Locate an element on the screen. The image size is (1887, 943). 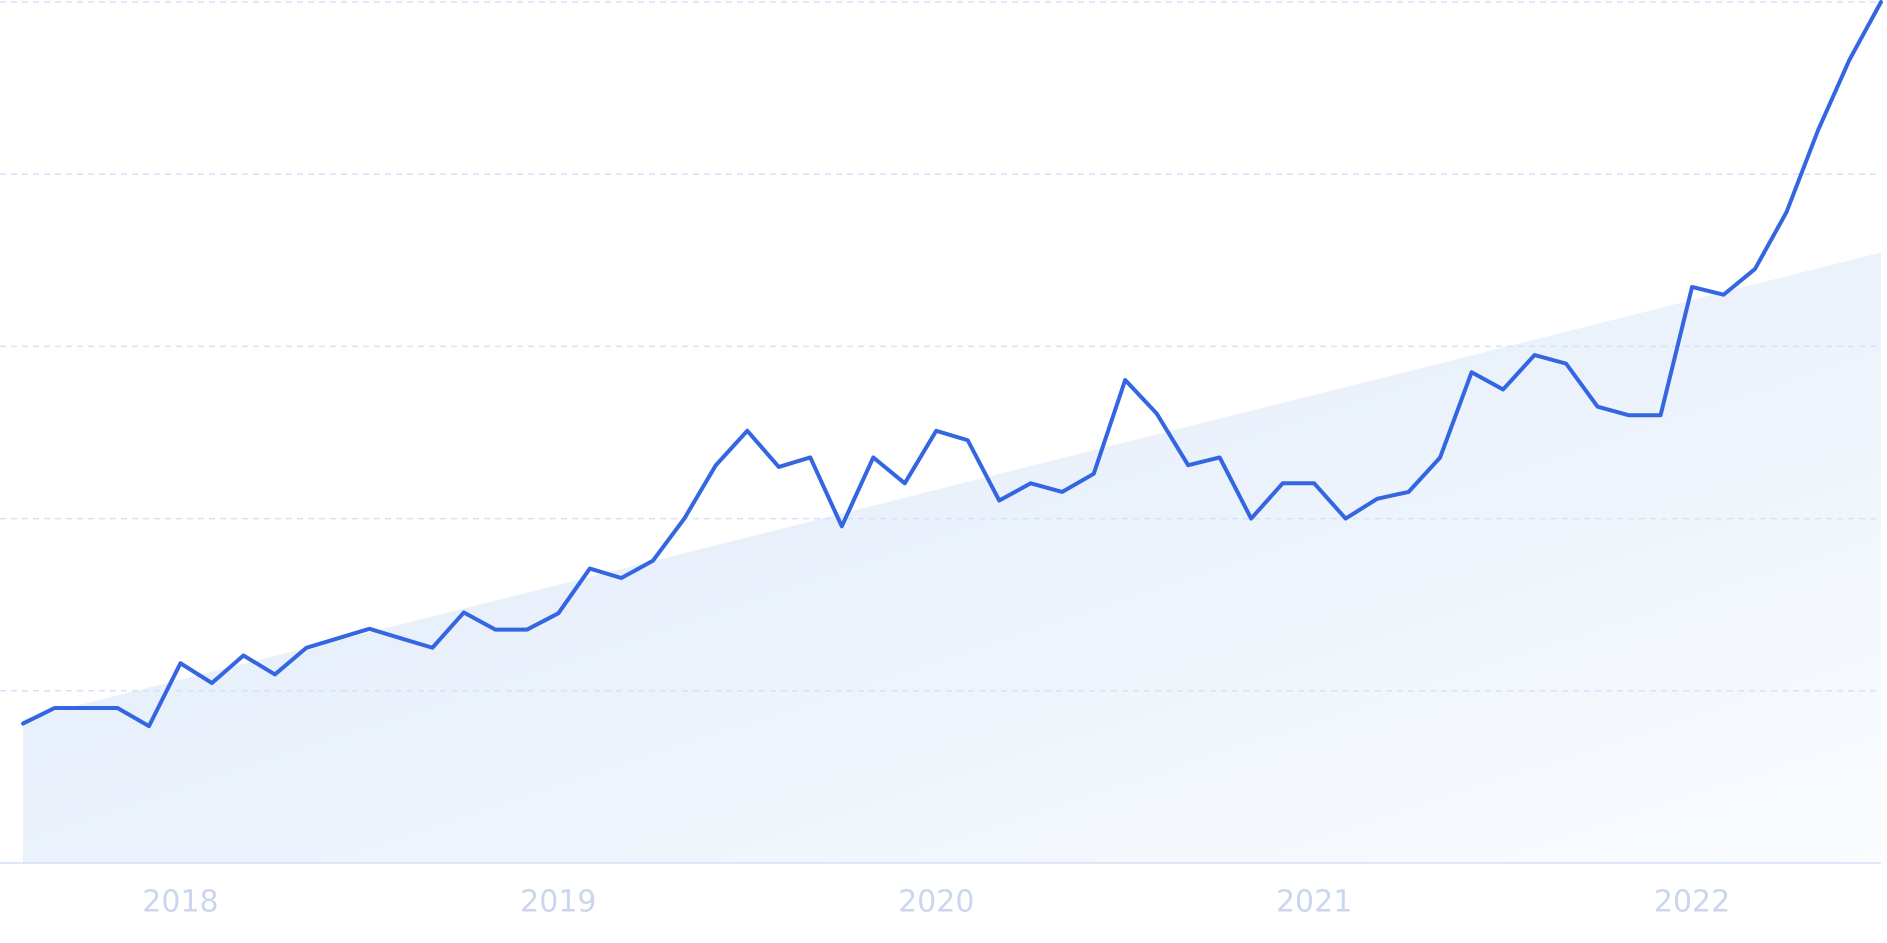
x-tick-label: 2021 is located at coordinates (1314, 902).